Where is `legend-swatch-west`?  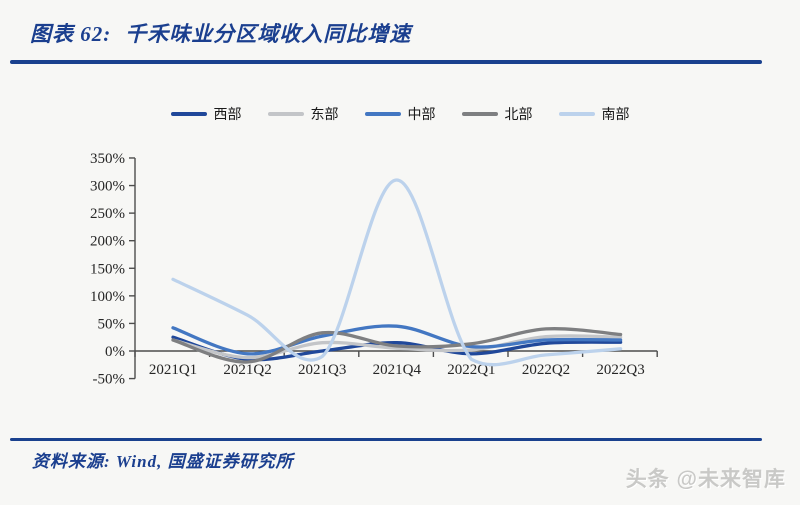
legend-swatch-west is located at coordinates (188, 114).